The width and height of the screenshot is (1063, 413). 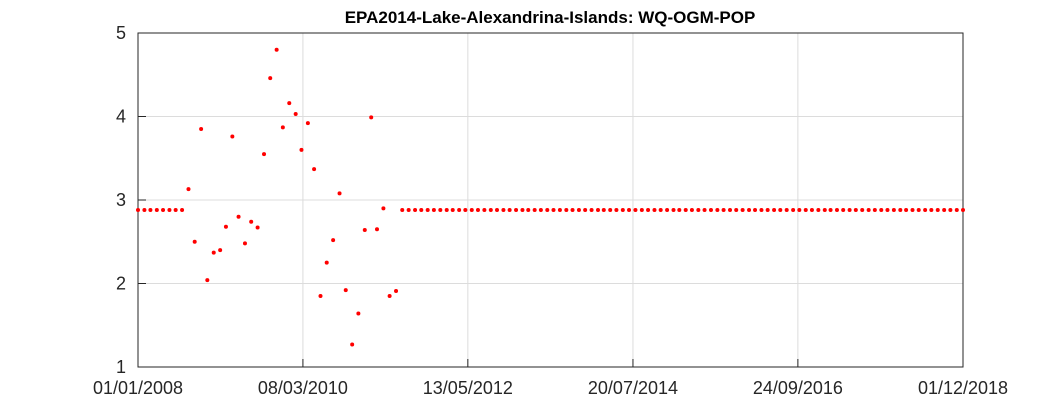 I want to click on x-tick-label: 01/12/2018, so click(x=963, y=388).